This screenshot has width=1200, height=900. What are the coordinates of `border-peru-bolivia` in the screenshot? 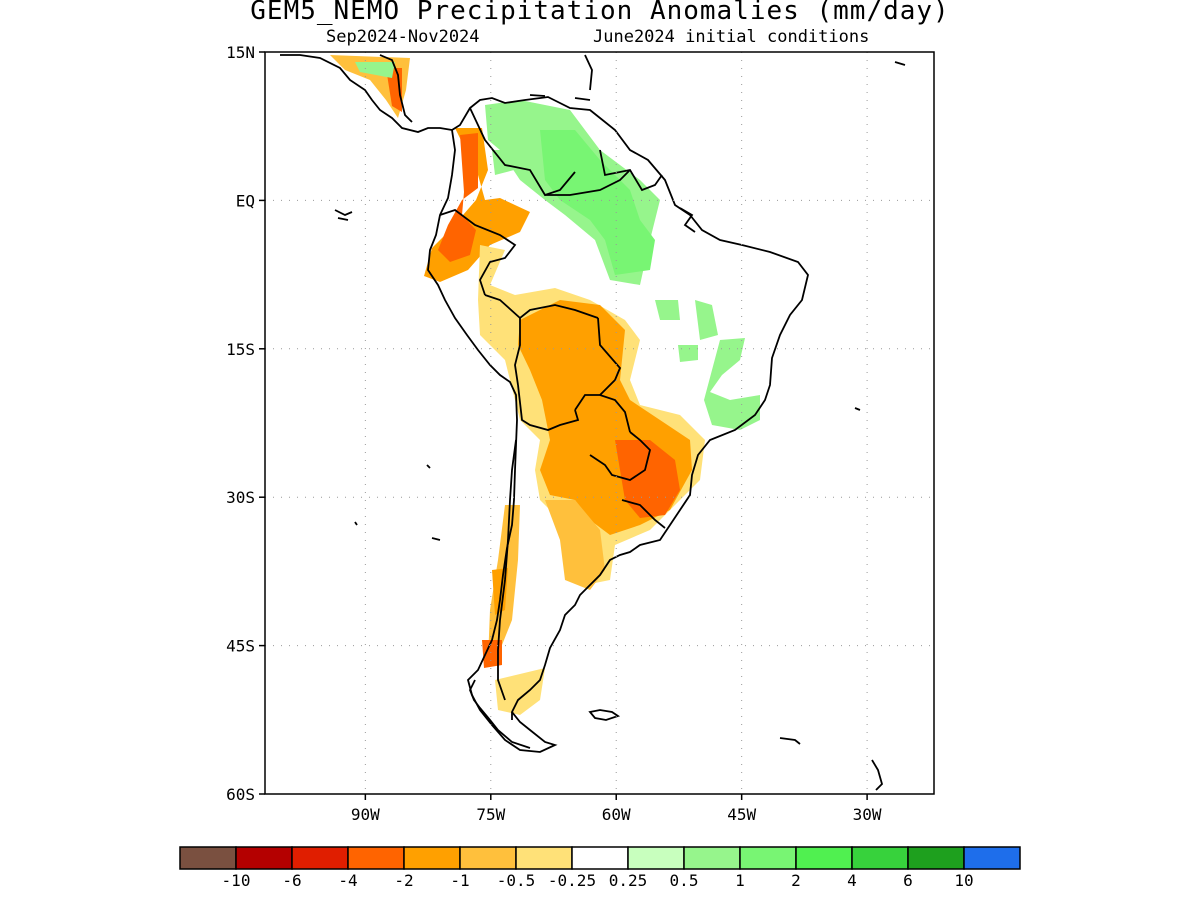 It's located at (517, 352).